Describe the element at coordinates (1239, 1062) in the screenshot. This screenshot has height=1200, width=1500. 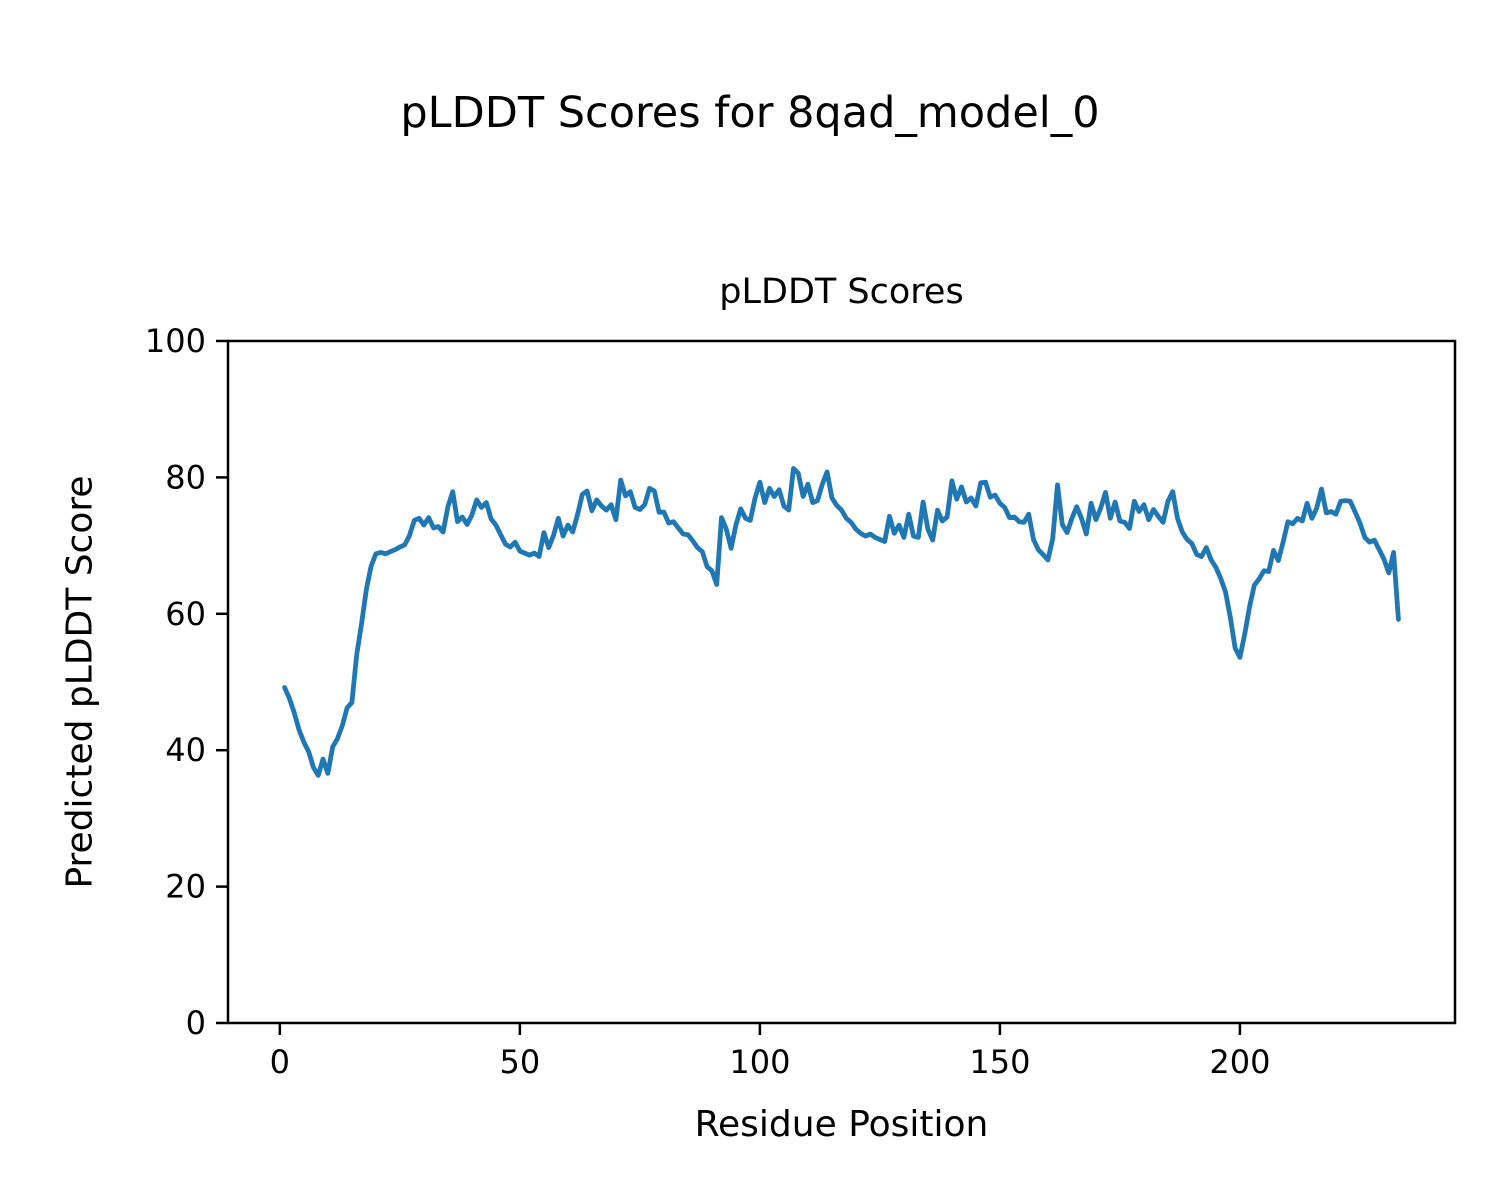
I see `x-tick-label: 200` at that location.